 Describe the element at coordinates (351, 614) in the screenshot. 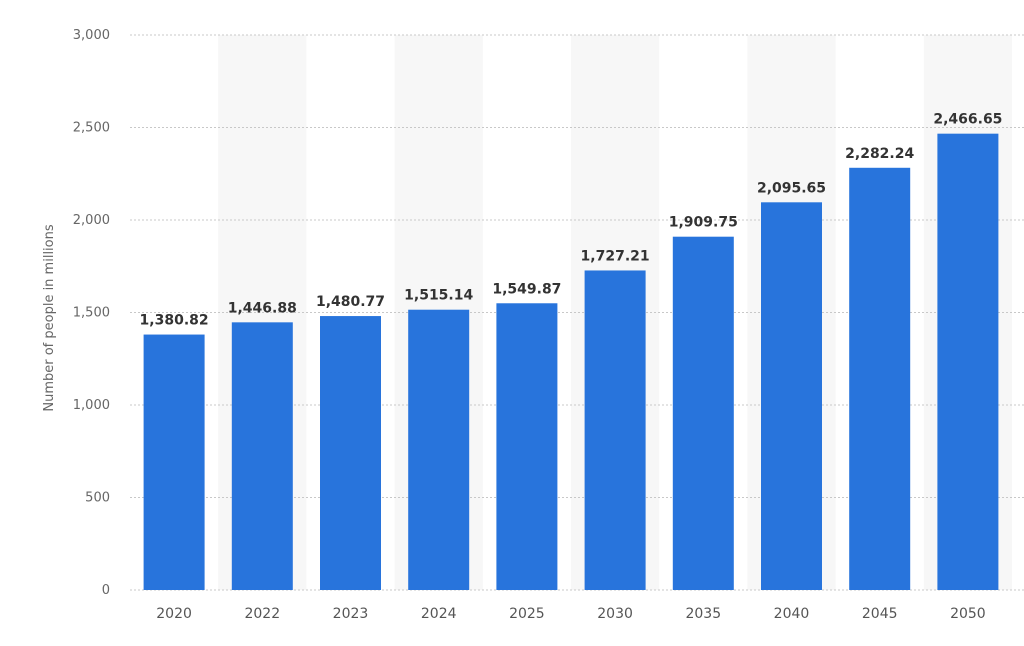

I see `x-tick-label: 2023` at that location.